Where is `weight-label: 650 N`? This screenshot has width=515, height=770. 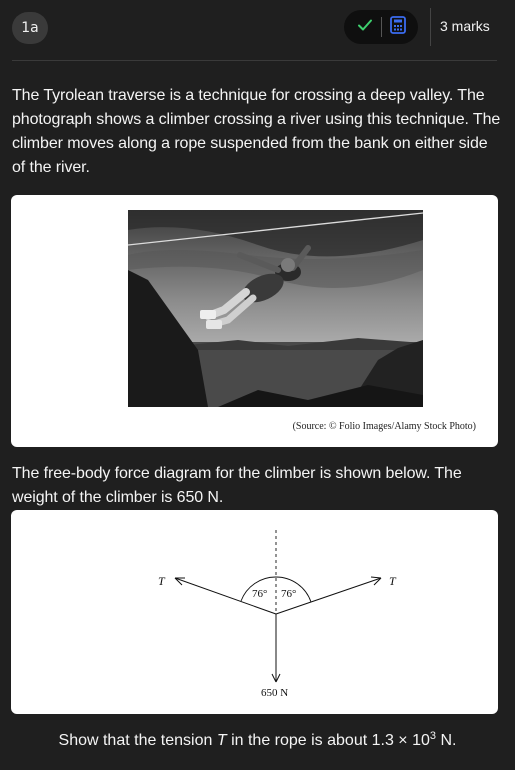
weight-label: 650 N is located at coordinates (274, 693).